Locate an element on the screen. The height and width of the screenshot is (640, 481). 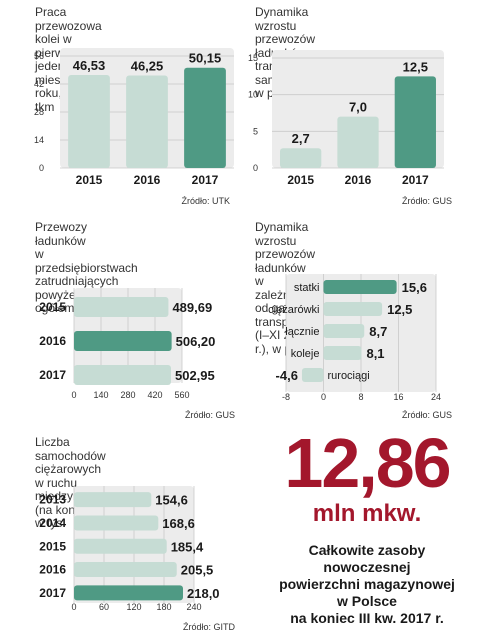
data-label: 2,7 is located at coordinates (301, 138).